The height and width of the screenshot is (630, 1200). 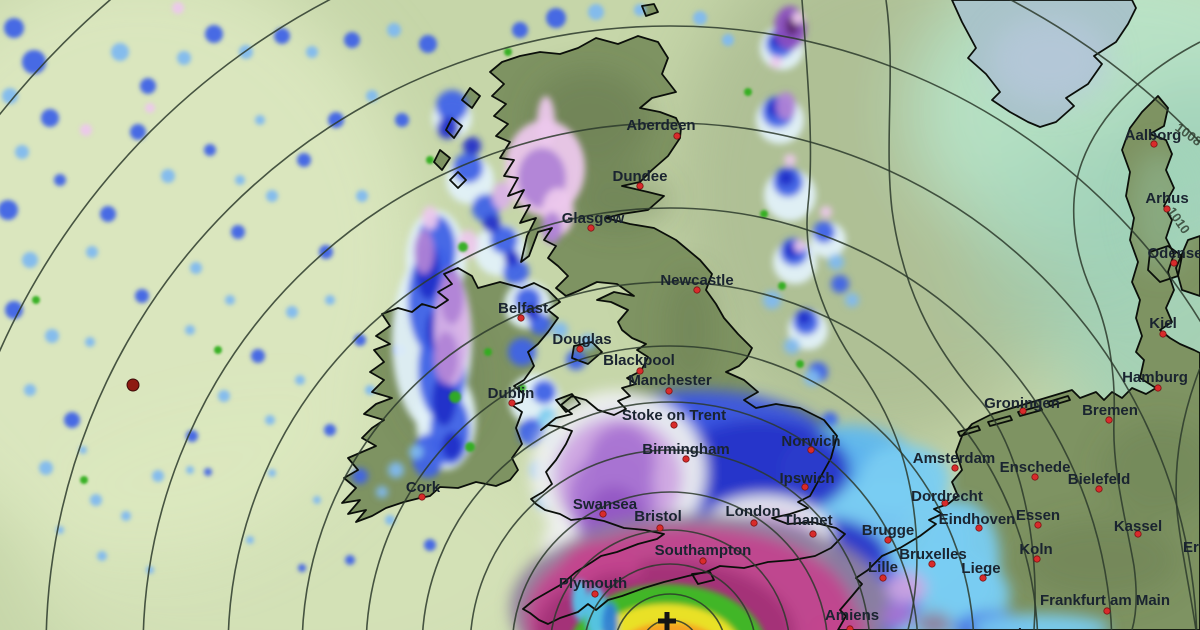 I want to click on city-label: Dordrecht, so click(x=947, y=496).